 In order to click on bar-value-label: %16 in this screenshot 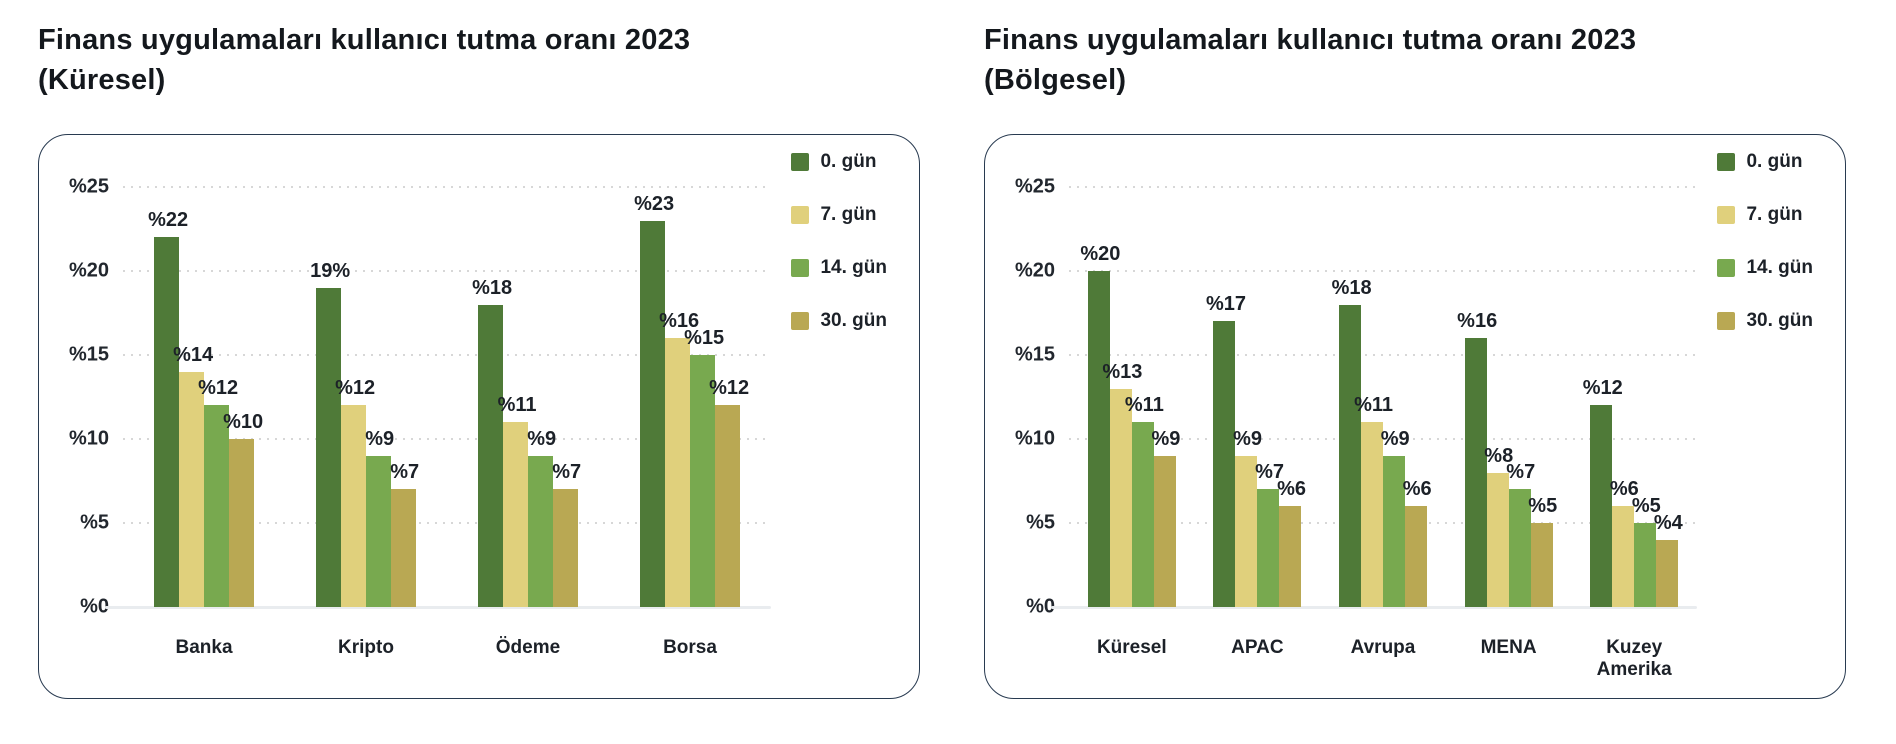, I will do `click(1477, 321)`.